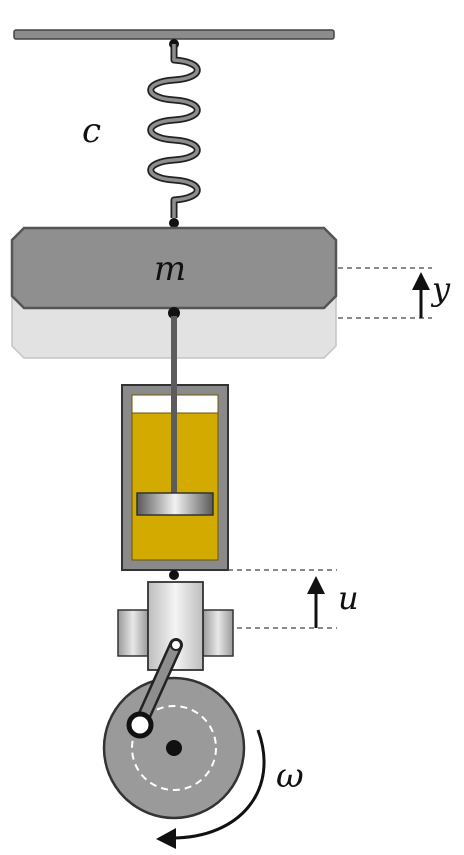  I want to click on mass-block, so click(174, 268).